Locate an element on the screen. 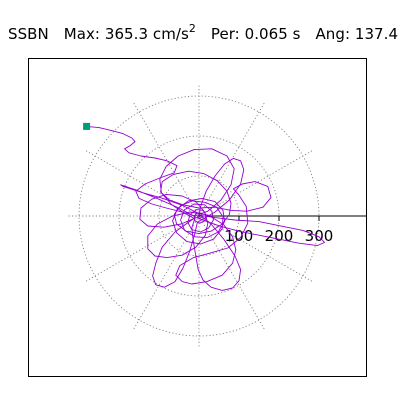 The height and width of the screenshot is (400, 400). tick-label-100: 100 is located at coordinates (239, 236).